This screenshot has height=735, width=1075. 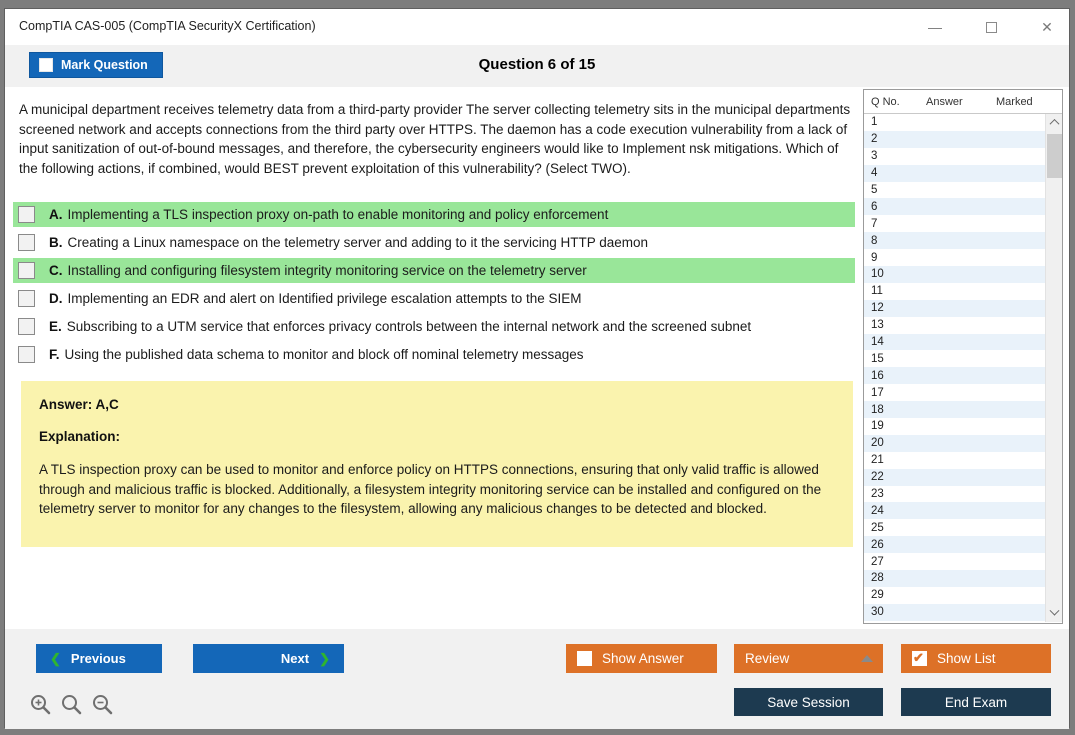 What do you see at coordinates (1014, 101) in the screenshot?
I see `column-marked: Marked` at bounding box center [1014, 101].